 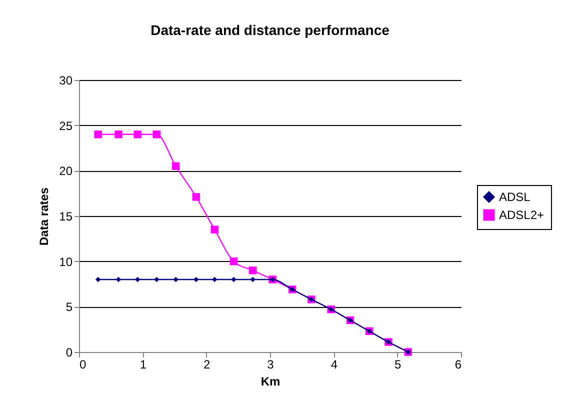 What do you see at coordinates (206, 365) in the screenshot?
I see `x-tick-label: 2` at bounding box center [206, 365].